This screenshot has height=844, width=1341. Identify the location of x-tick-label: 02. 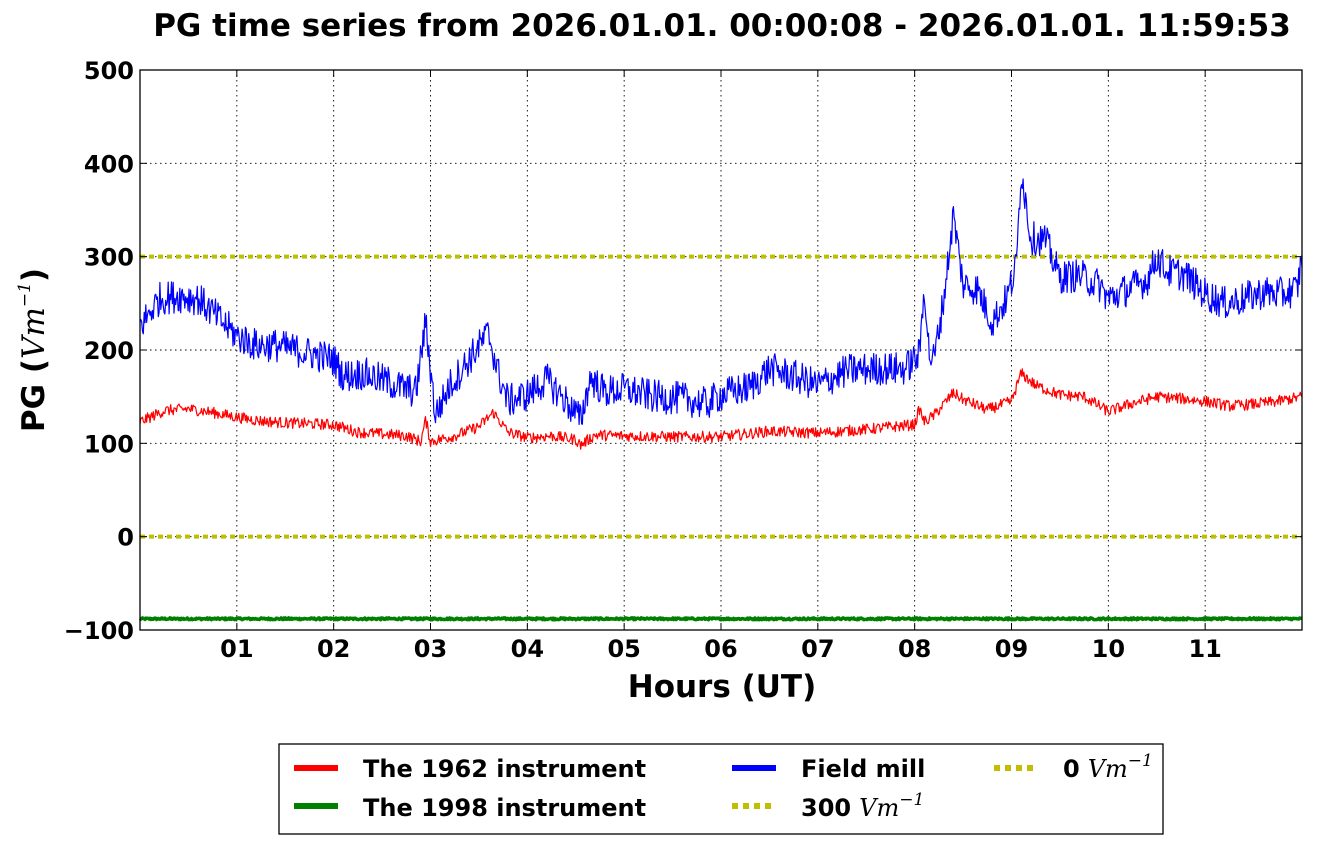
(333, 649).